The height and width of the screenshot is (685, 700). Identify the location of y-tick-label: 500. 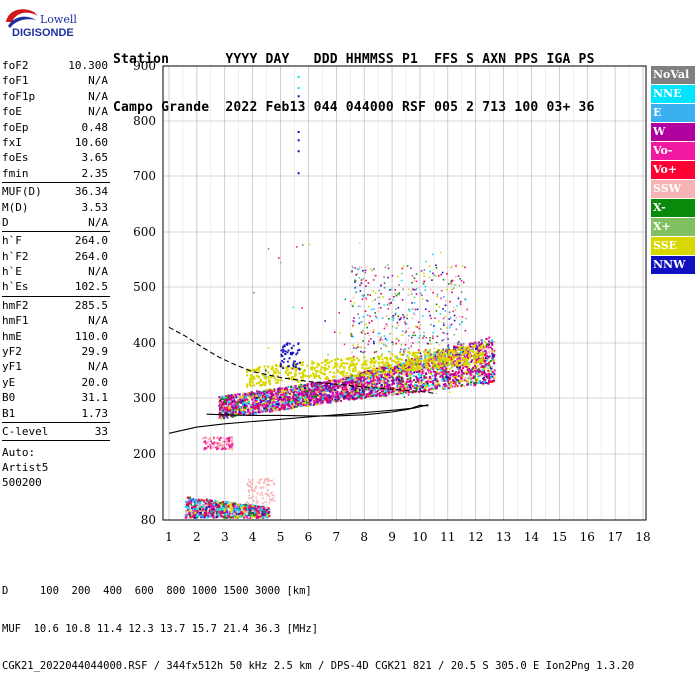
(144, 287).